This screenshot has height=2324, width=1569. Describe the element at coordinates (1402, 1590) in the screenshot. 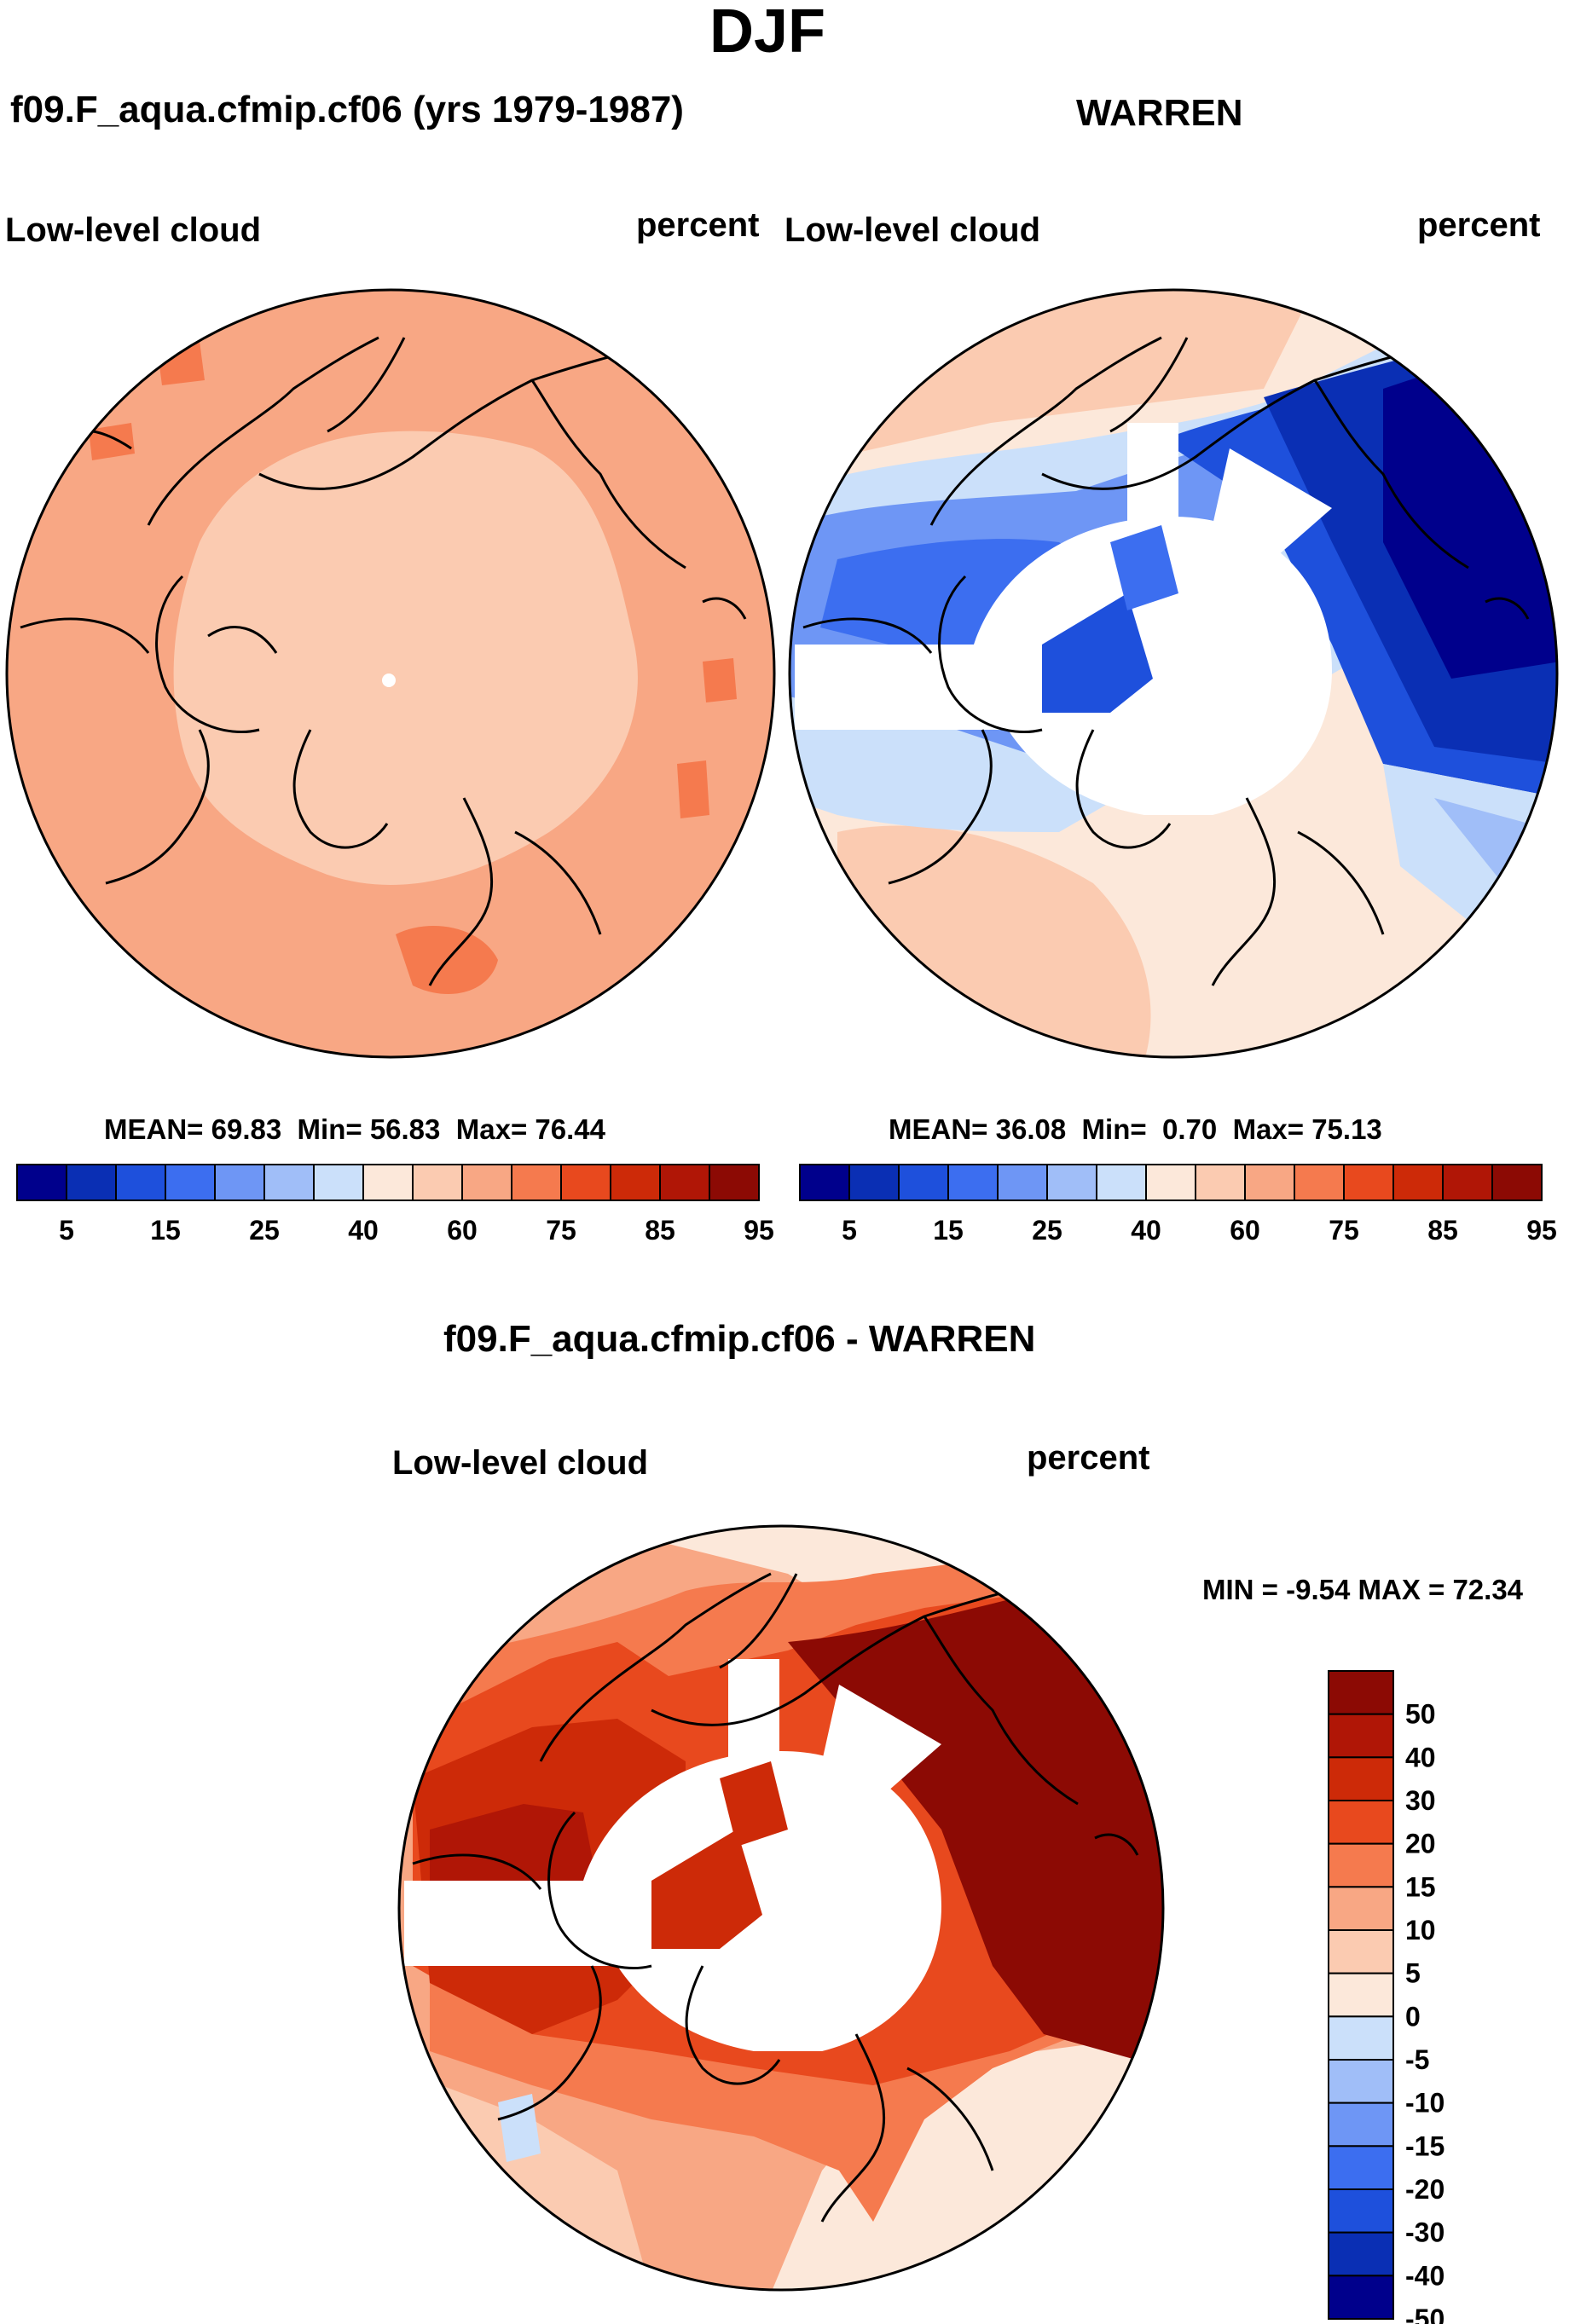

I see `max-label: MAX =` at that location.